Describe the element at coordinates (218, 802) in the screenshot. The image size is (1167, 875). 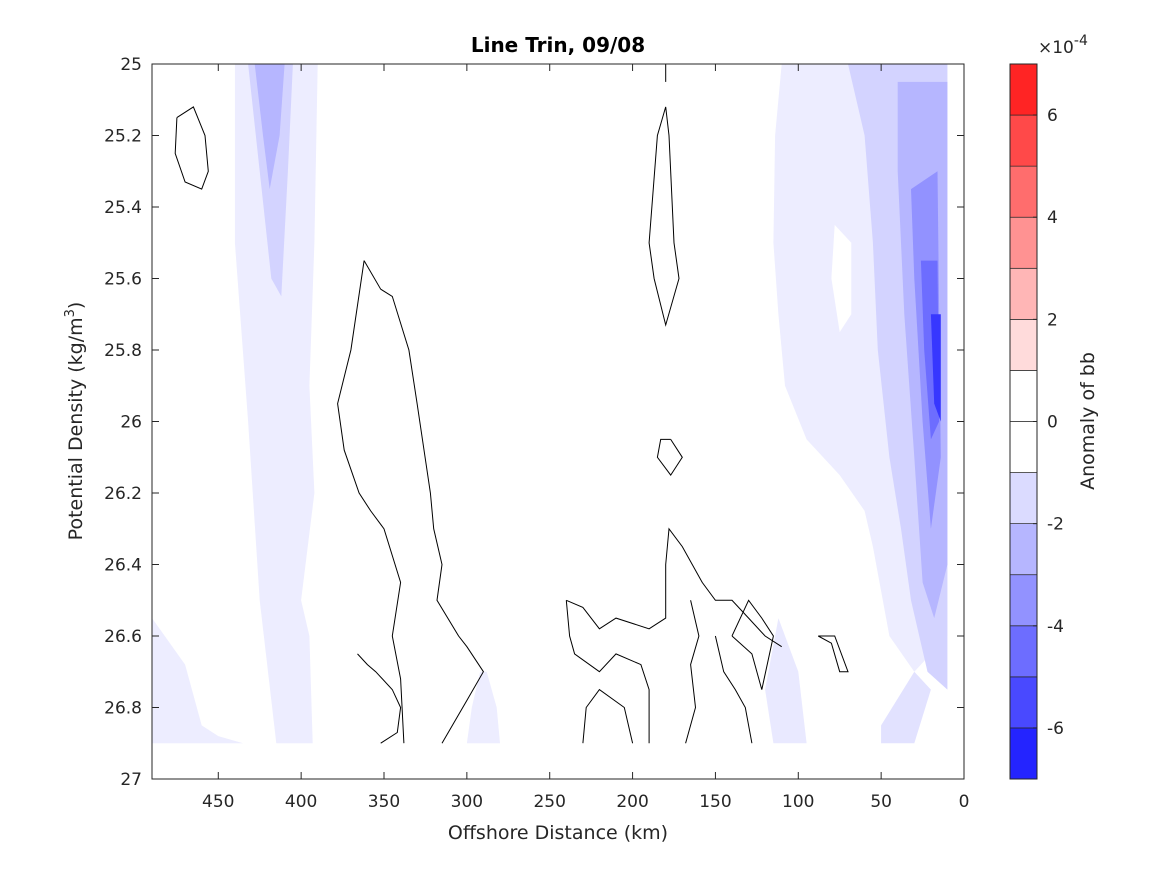
I see `x-tick-label: 450` at that location.